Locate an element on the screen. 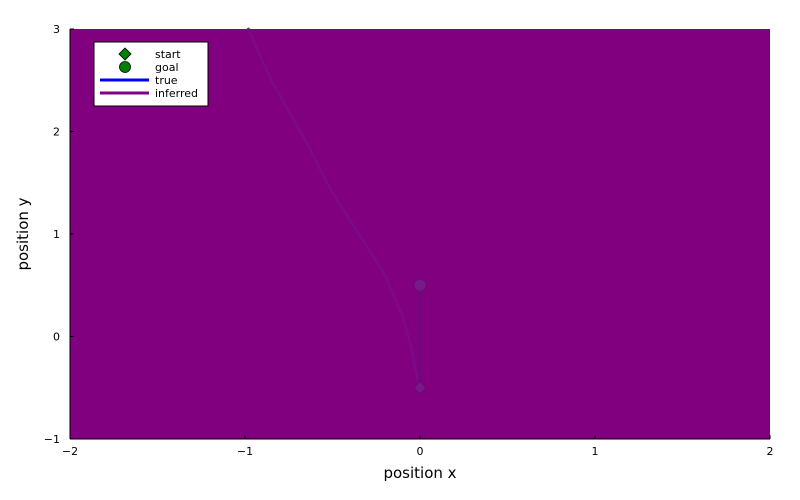  y-axis-label: position y is located at coordinates (23, 233).